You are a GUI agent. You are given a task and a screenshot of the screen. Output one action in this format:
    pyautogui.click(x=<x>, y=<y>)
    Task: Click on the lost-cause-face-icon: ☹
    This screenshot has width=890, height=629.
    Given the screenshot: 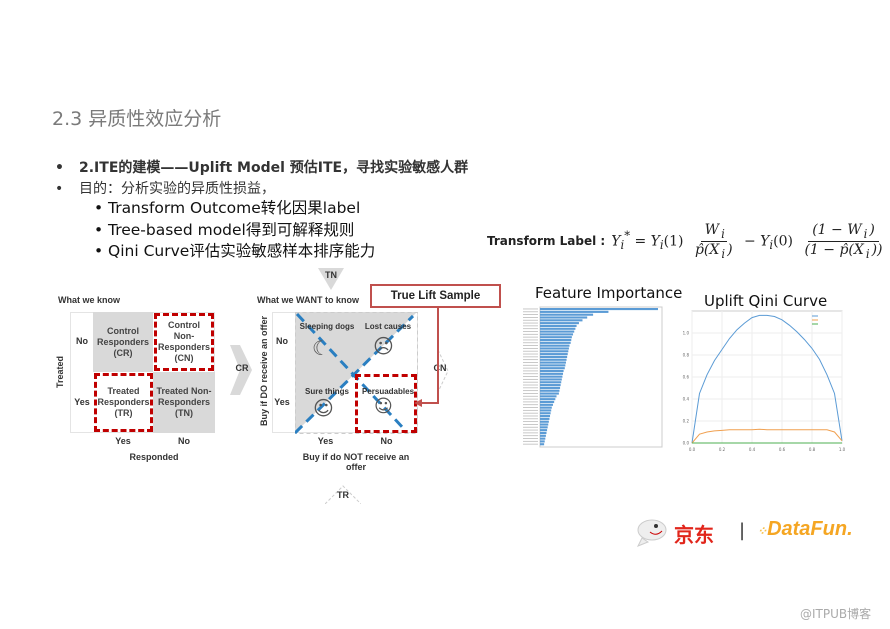 What is the action you would take?
    pyautogui.click(x=383, y=346)
    